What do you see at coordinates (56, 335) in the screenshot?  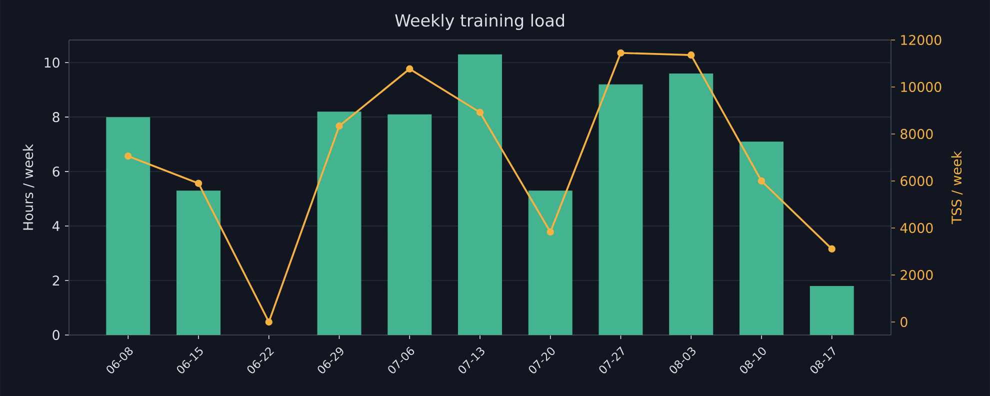 I see `y-tick-label: 0` at bounding box center [56, 335].